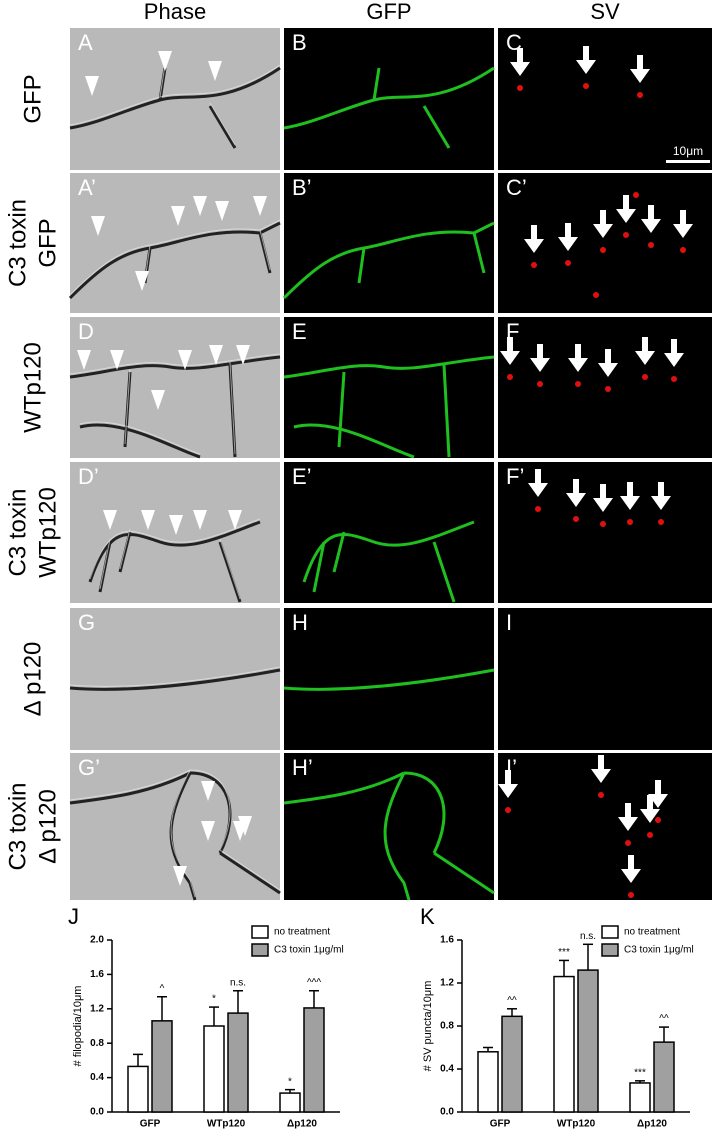 This screenshot has height=1132, width=712. Describe the element at coordinates (447, 983) in the screenshot. I see `y-tick-label: 1.2` at that location.